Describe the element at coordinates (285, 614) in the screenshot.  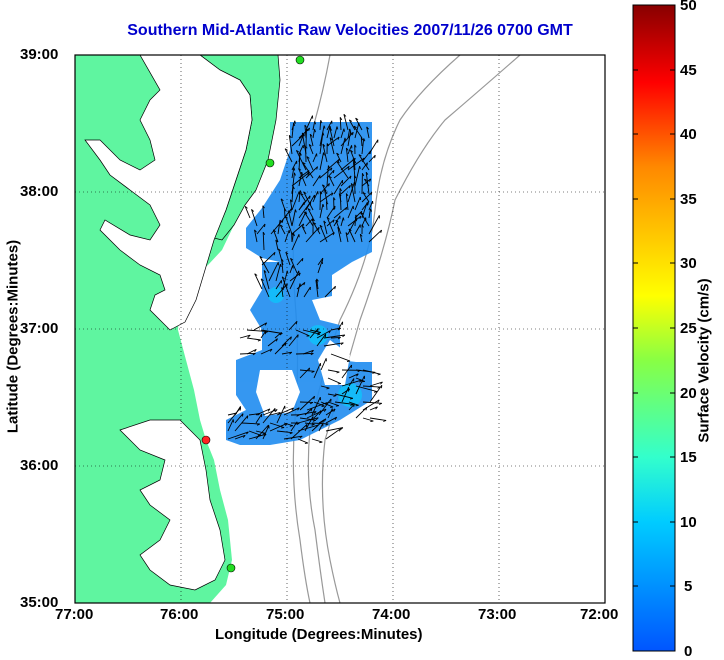
I see `x-tick-label: 75:00` at that location.